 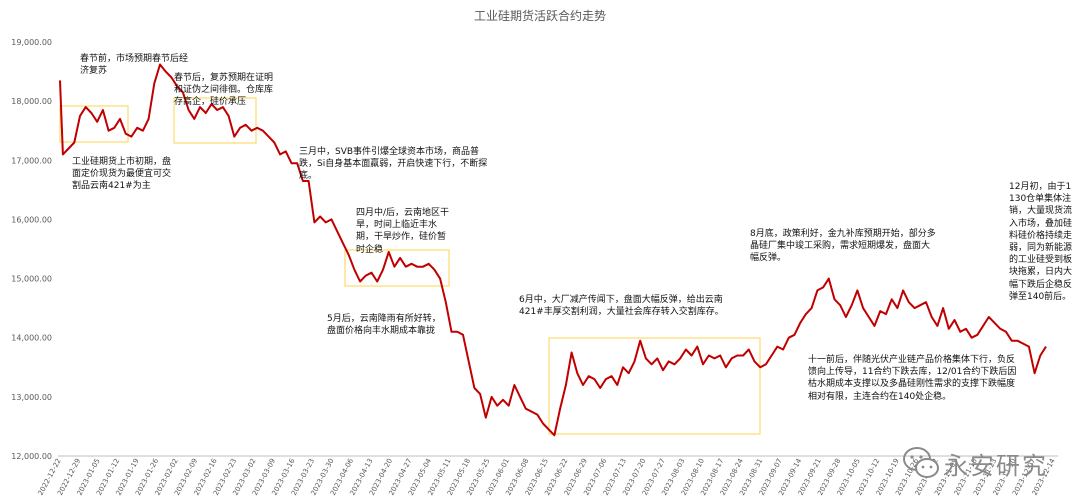 I want to click on y-tick-label: 19,000.00, so click(x=31, y=42).